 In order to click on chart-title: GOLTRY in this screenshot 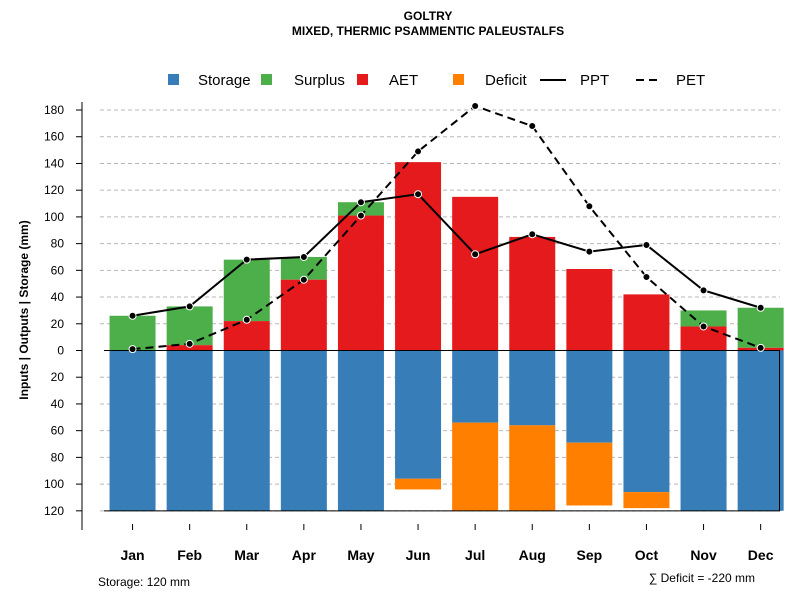, I will do `click(428, 16)`.